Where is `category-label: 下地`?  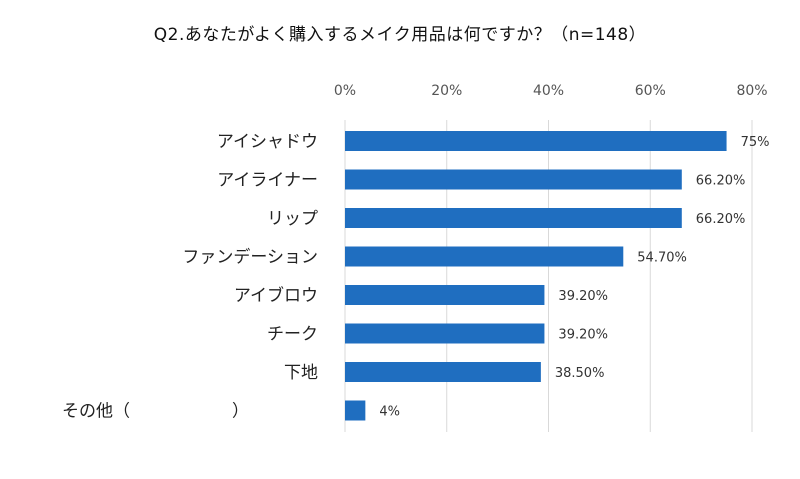
category-label: 下地 is located at coordinates (301, 373).